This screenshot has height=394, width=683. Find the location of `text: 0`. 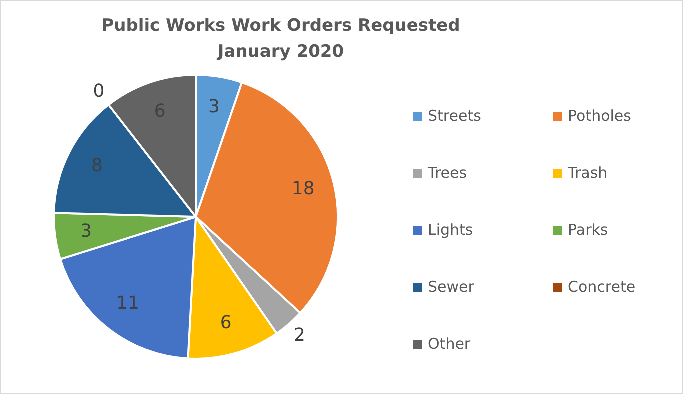

text: 0 is located at coordinates (99, 91).